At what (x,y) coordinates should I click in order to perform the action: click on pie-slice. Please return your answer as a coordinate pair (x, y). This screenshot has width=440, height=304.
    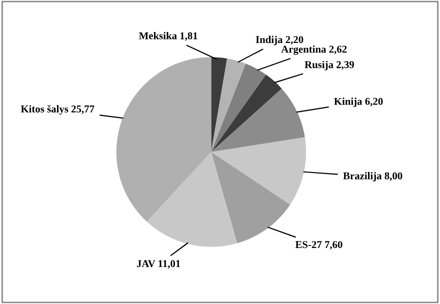
    Looking at the image, I should click on (250, 198).